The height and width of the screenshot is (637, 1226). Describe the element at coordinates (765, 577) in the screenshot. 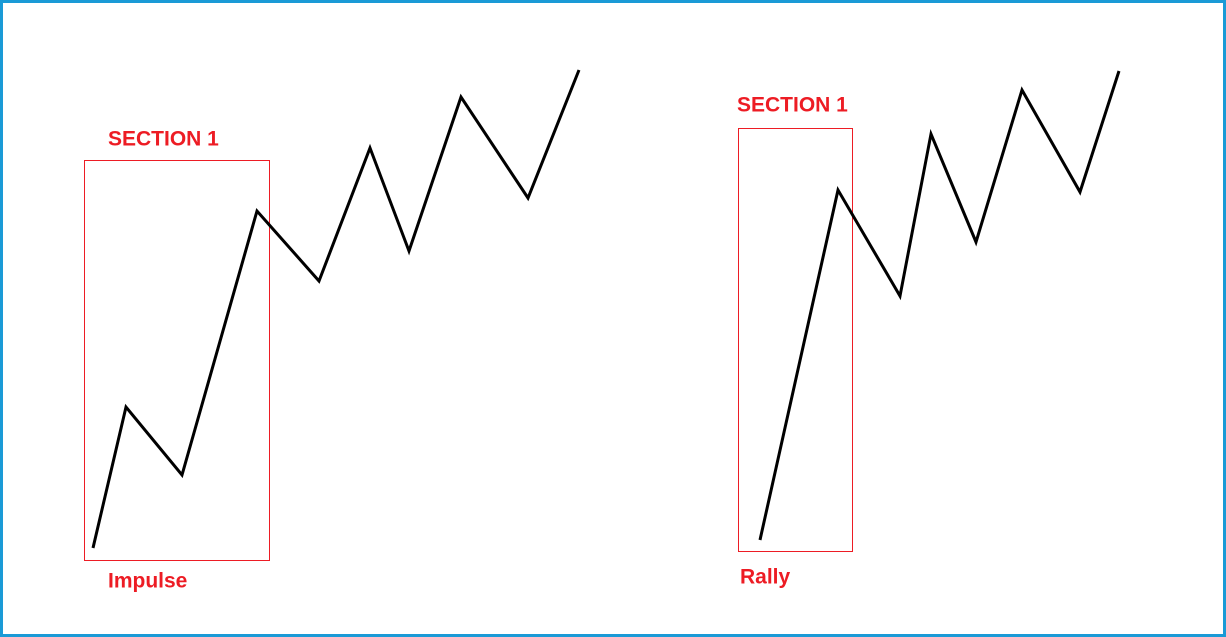

I see `section-label: Rally` at that location.